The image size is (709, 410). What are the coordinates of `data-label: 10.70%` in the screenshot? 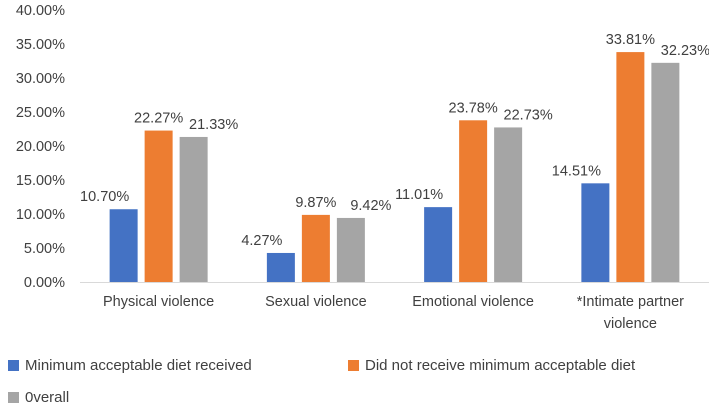 It's located at (104, 197).